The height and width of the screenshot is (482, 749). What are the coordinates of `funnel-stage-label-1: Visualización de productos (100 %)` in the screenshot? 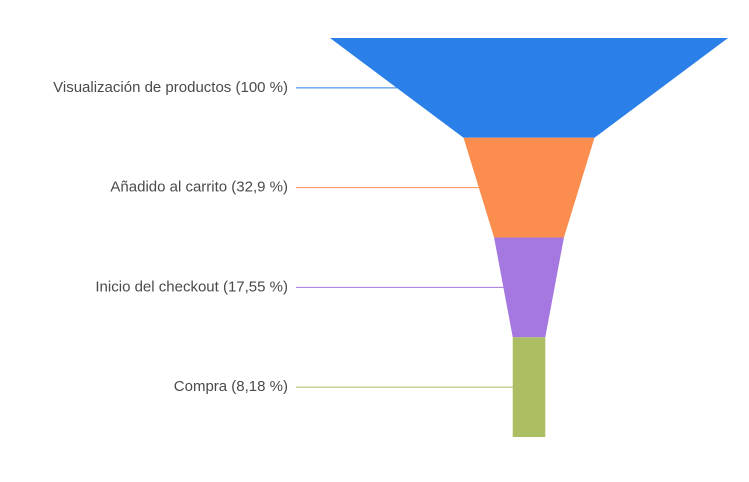 It's located at (170, 87).